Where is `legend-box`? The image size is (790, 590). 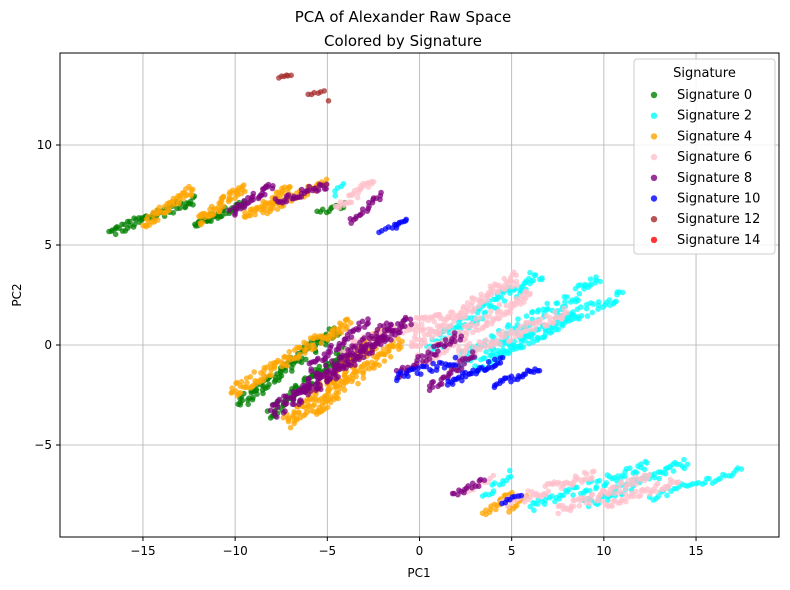
legend-box is located at coordinates (704, 156).